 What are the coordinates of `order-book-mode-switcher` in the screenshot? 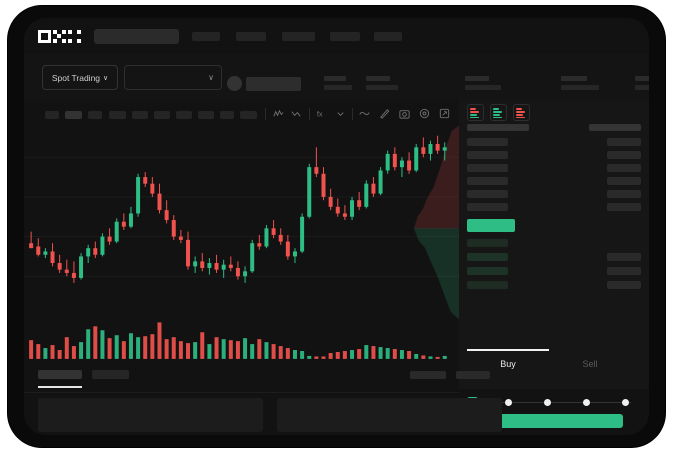 It's located at (498, 112).